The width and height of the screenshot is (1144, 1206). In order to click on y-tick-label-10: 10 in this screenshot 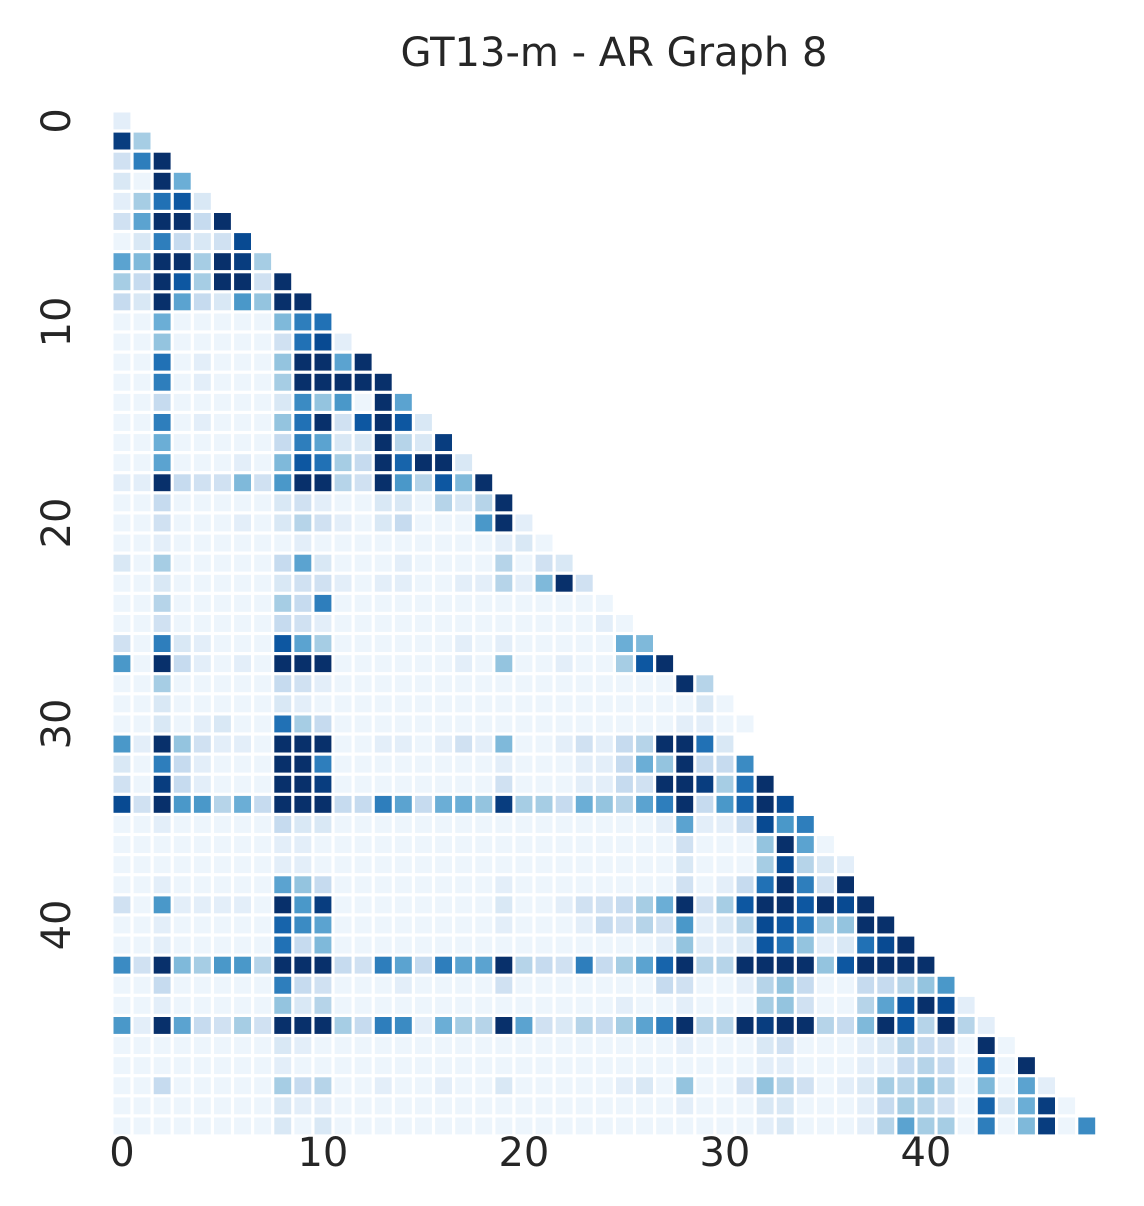, I will do `click(57, 321)`.